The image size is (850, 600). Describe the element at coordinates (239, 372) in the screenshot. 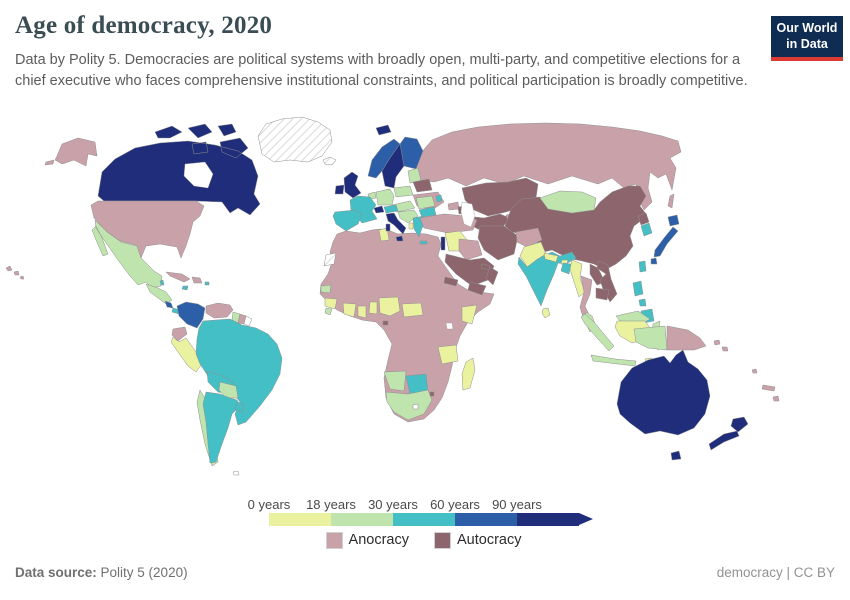

I see `country-brazil` at that location.